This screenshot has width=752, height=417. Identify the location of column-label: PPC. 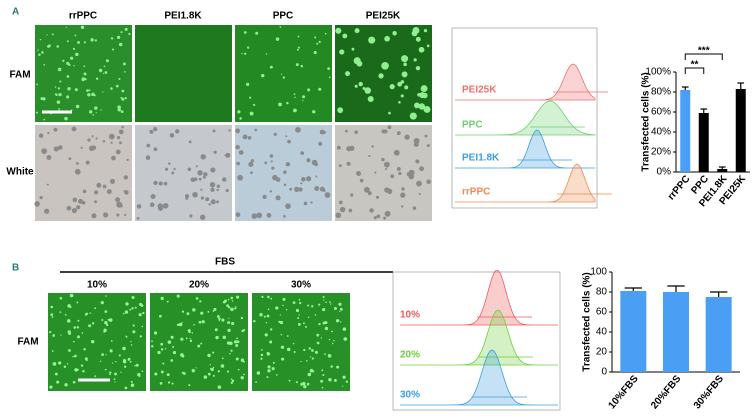
(283, 16).